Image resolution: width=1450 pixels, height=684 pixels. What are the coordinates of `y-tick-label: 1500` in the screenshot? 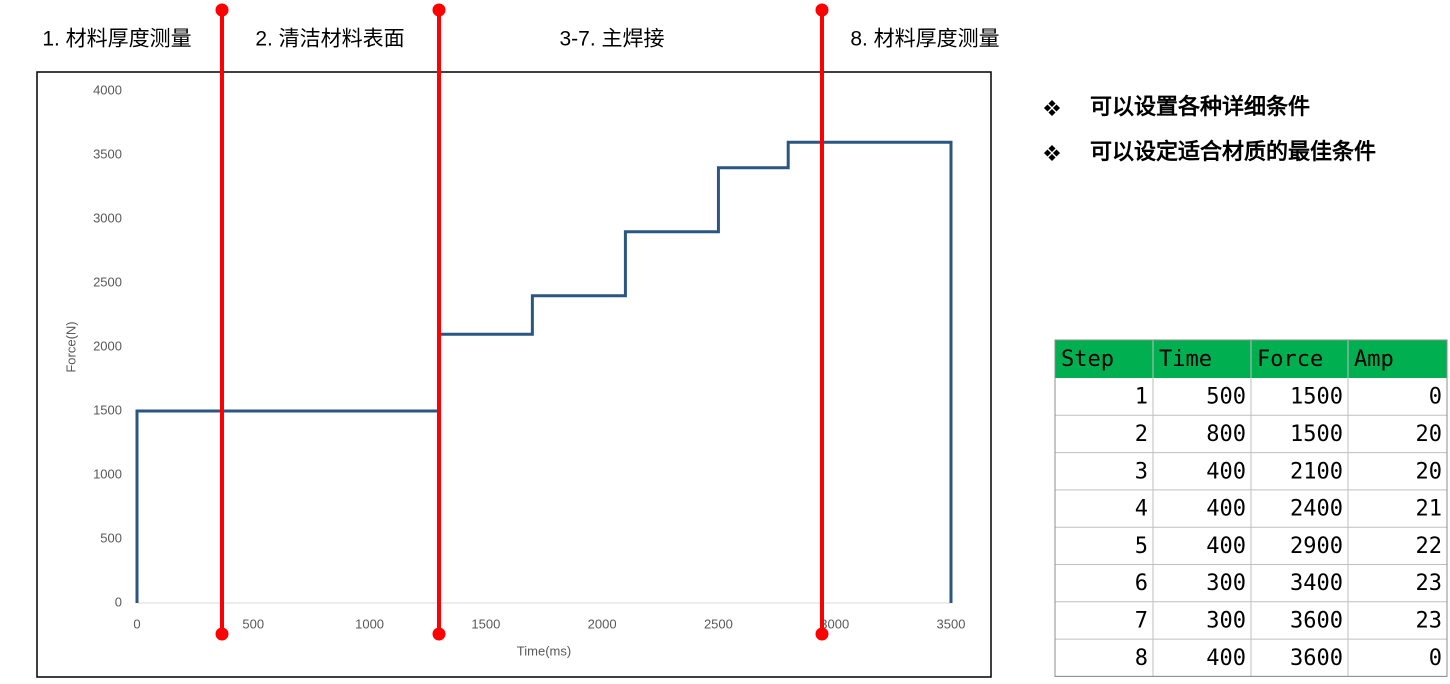 It's located at (107, 409).